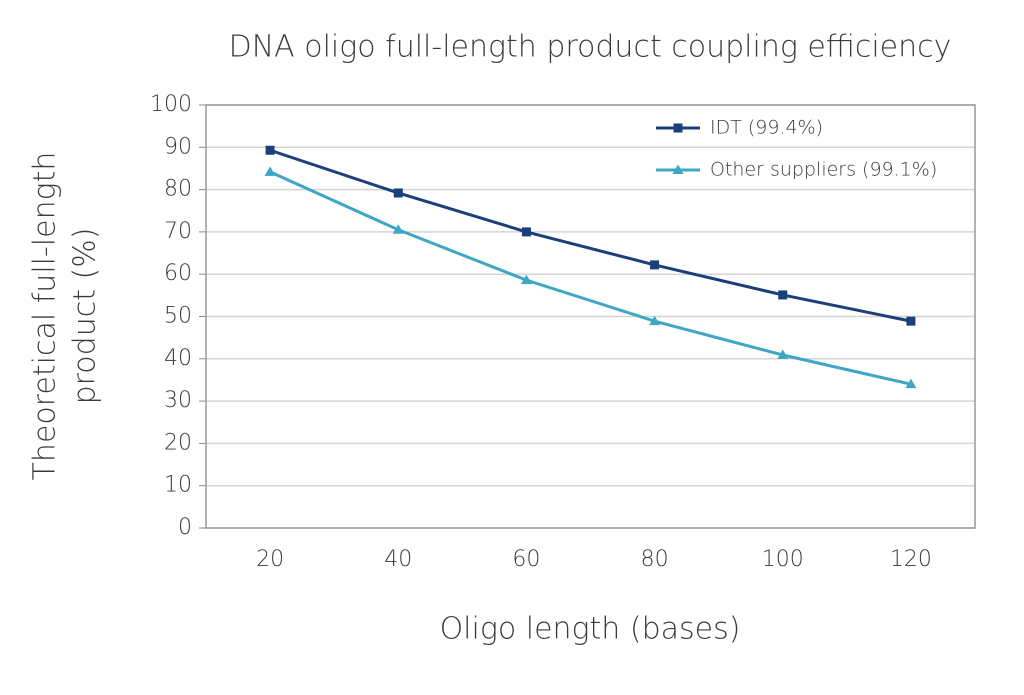 The image size is (1024, 695). Describe the element at coordinates (270, 559) in the screenshot. I see `x-tick-label: 20` at that location.